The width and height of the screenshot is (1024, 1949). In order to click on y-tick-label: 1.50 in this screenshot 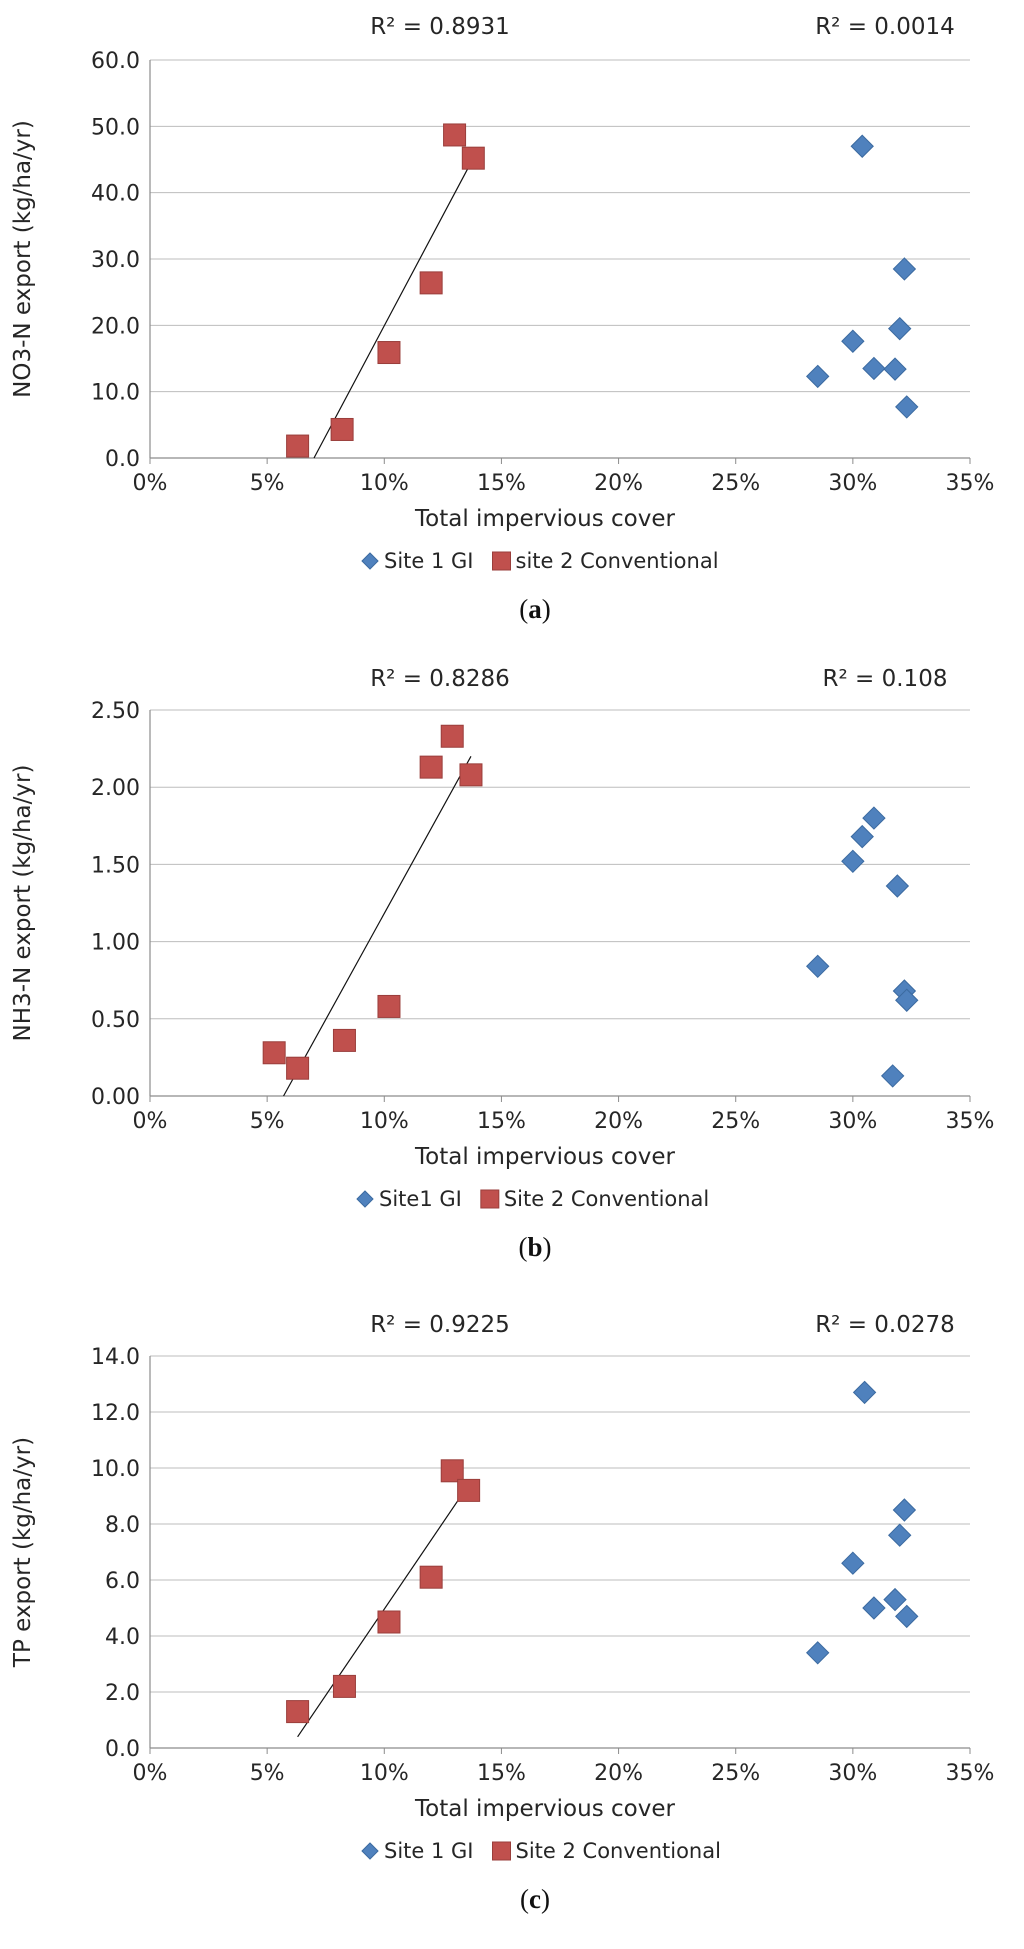, I will do `click(115, 865)`.